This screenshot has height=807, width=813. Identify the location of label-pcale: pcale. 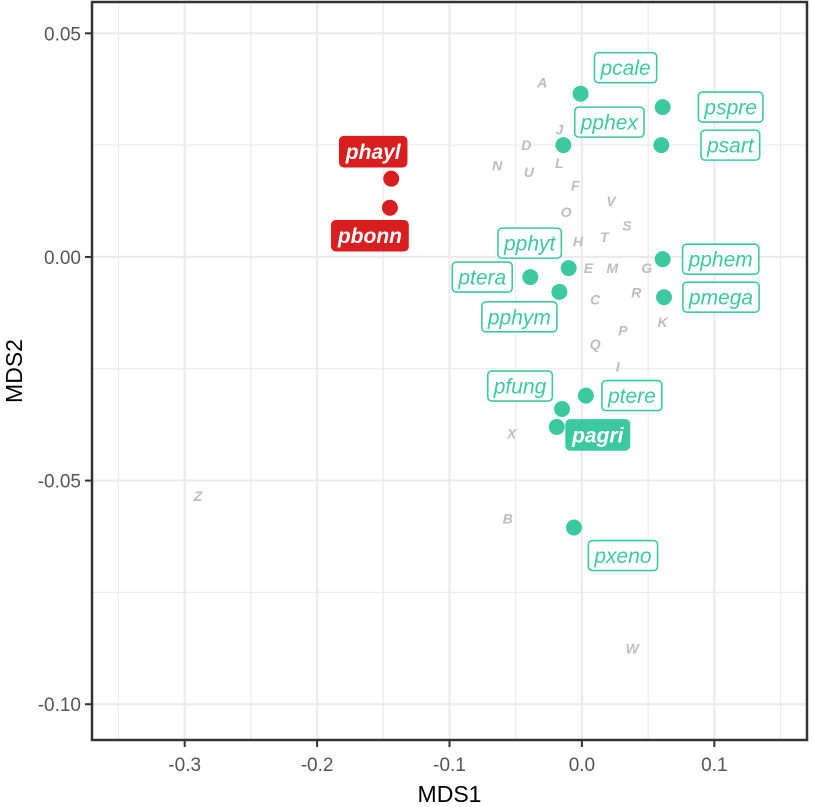
(625, 67).